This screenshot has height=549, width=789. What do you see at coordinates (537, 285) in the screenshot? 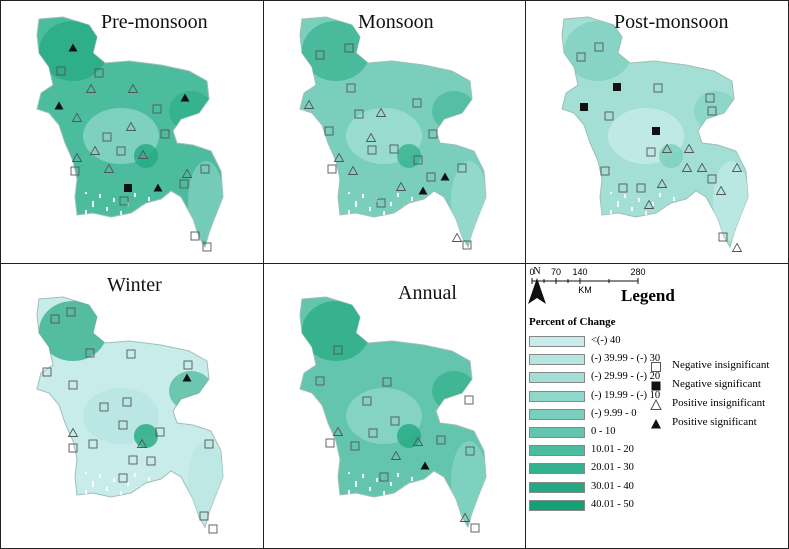
I see `north-arrow-icon: N` at bounding box center [537, 285].